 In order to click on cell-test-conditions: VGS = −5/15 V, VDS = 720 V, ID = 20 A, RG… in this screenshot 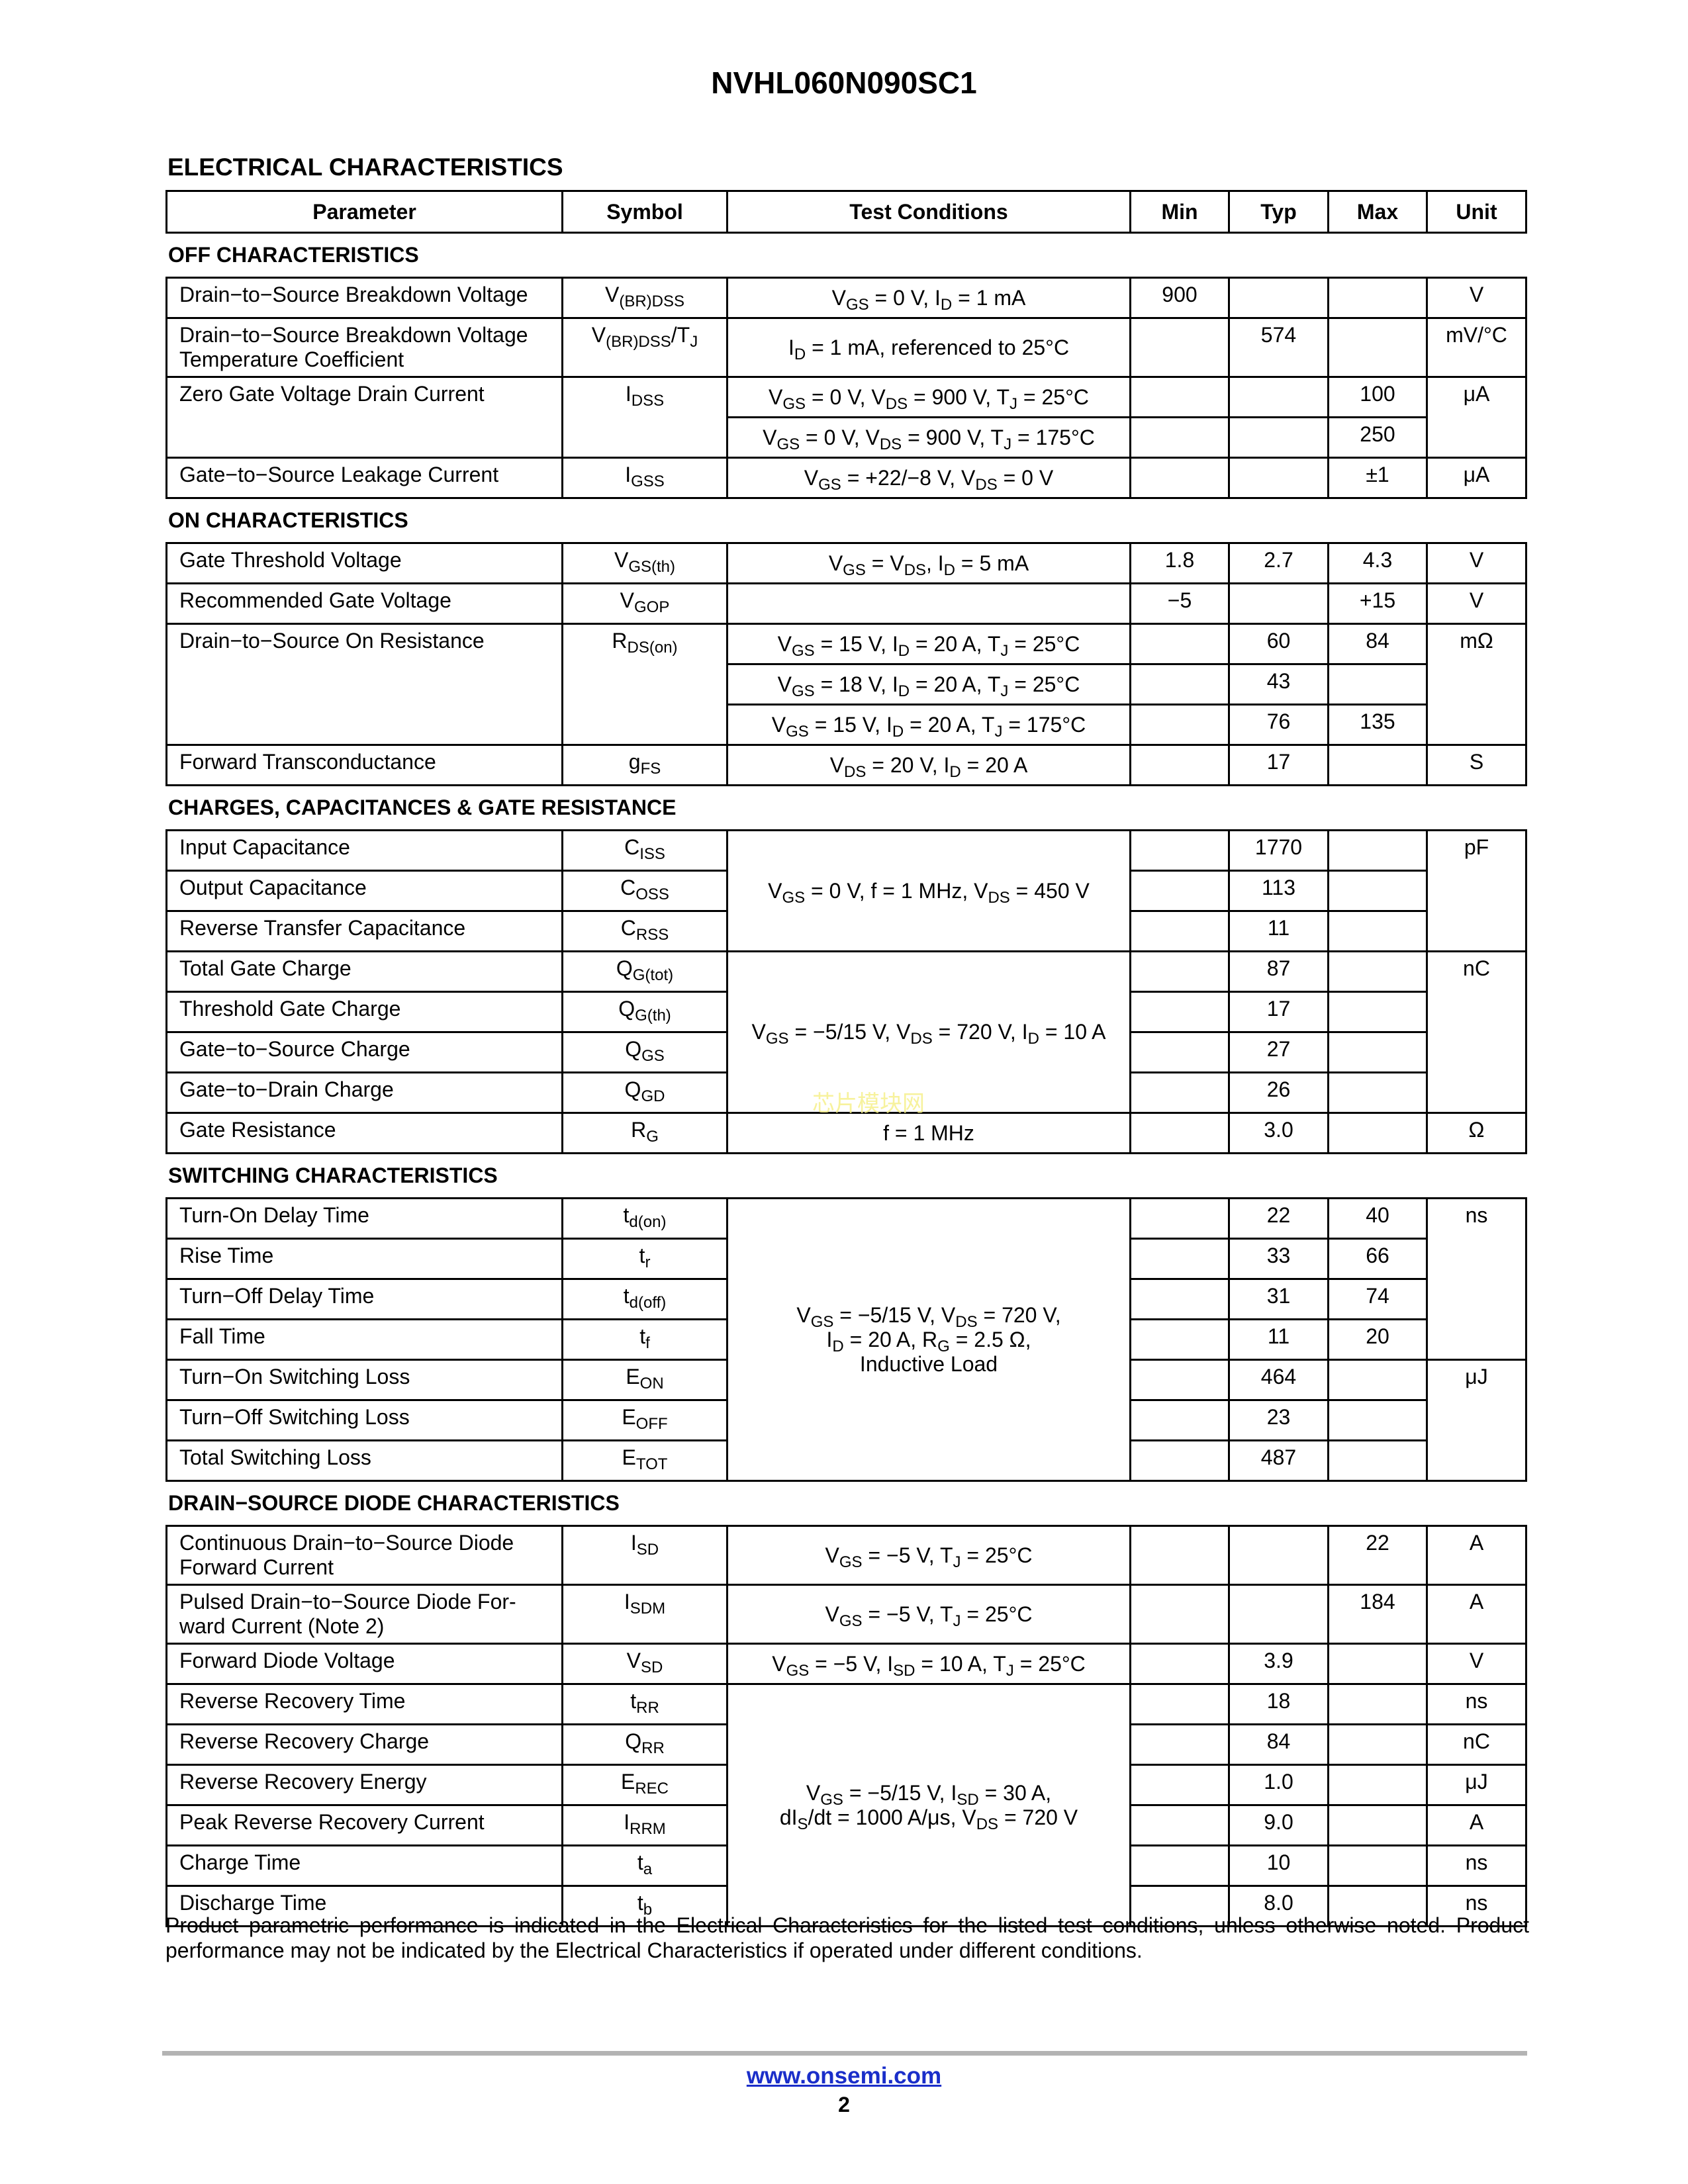, I will do `click(928, 1339)`.